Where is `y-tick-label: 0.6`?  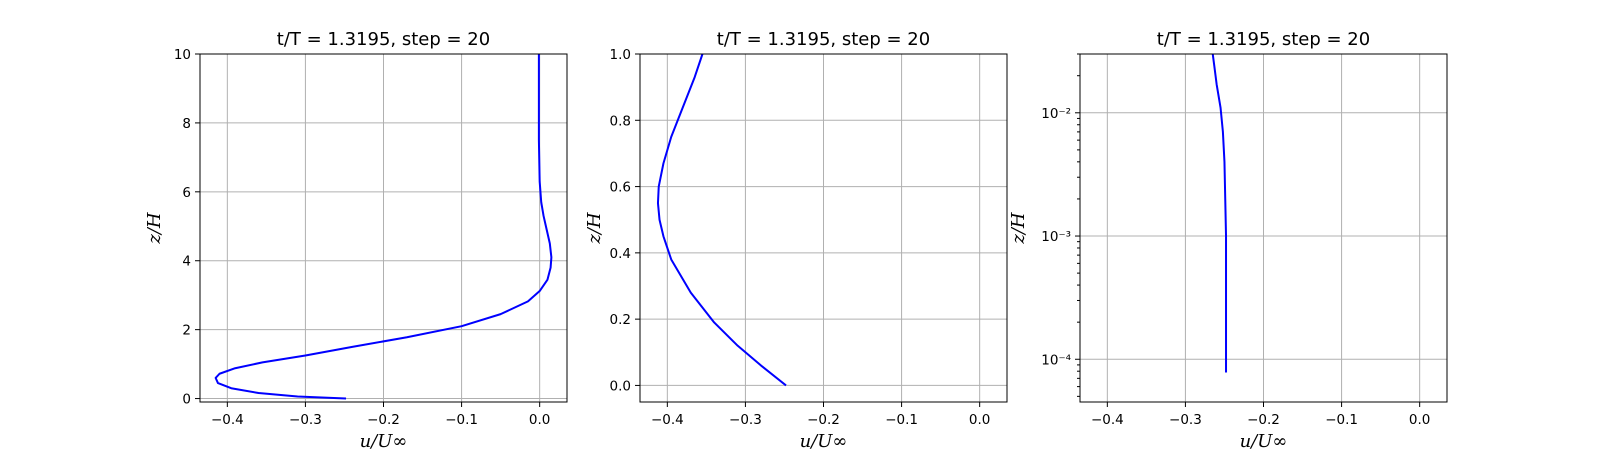
y-tick-label: 0.6 is located at coordinates (620, 188).